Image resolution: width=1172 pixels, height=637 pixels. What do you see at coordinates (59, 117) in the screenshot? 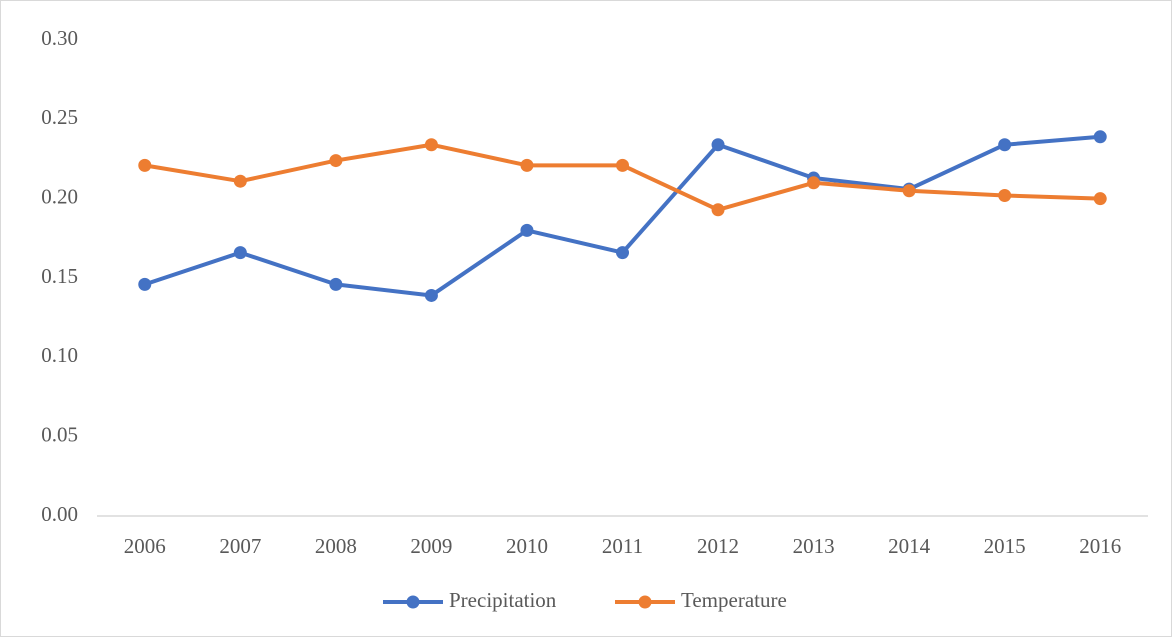
I see `y-tick-label: 0.25` at bounding box center [59, 117].